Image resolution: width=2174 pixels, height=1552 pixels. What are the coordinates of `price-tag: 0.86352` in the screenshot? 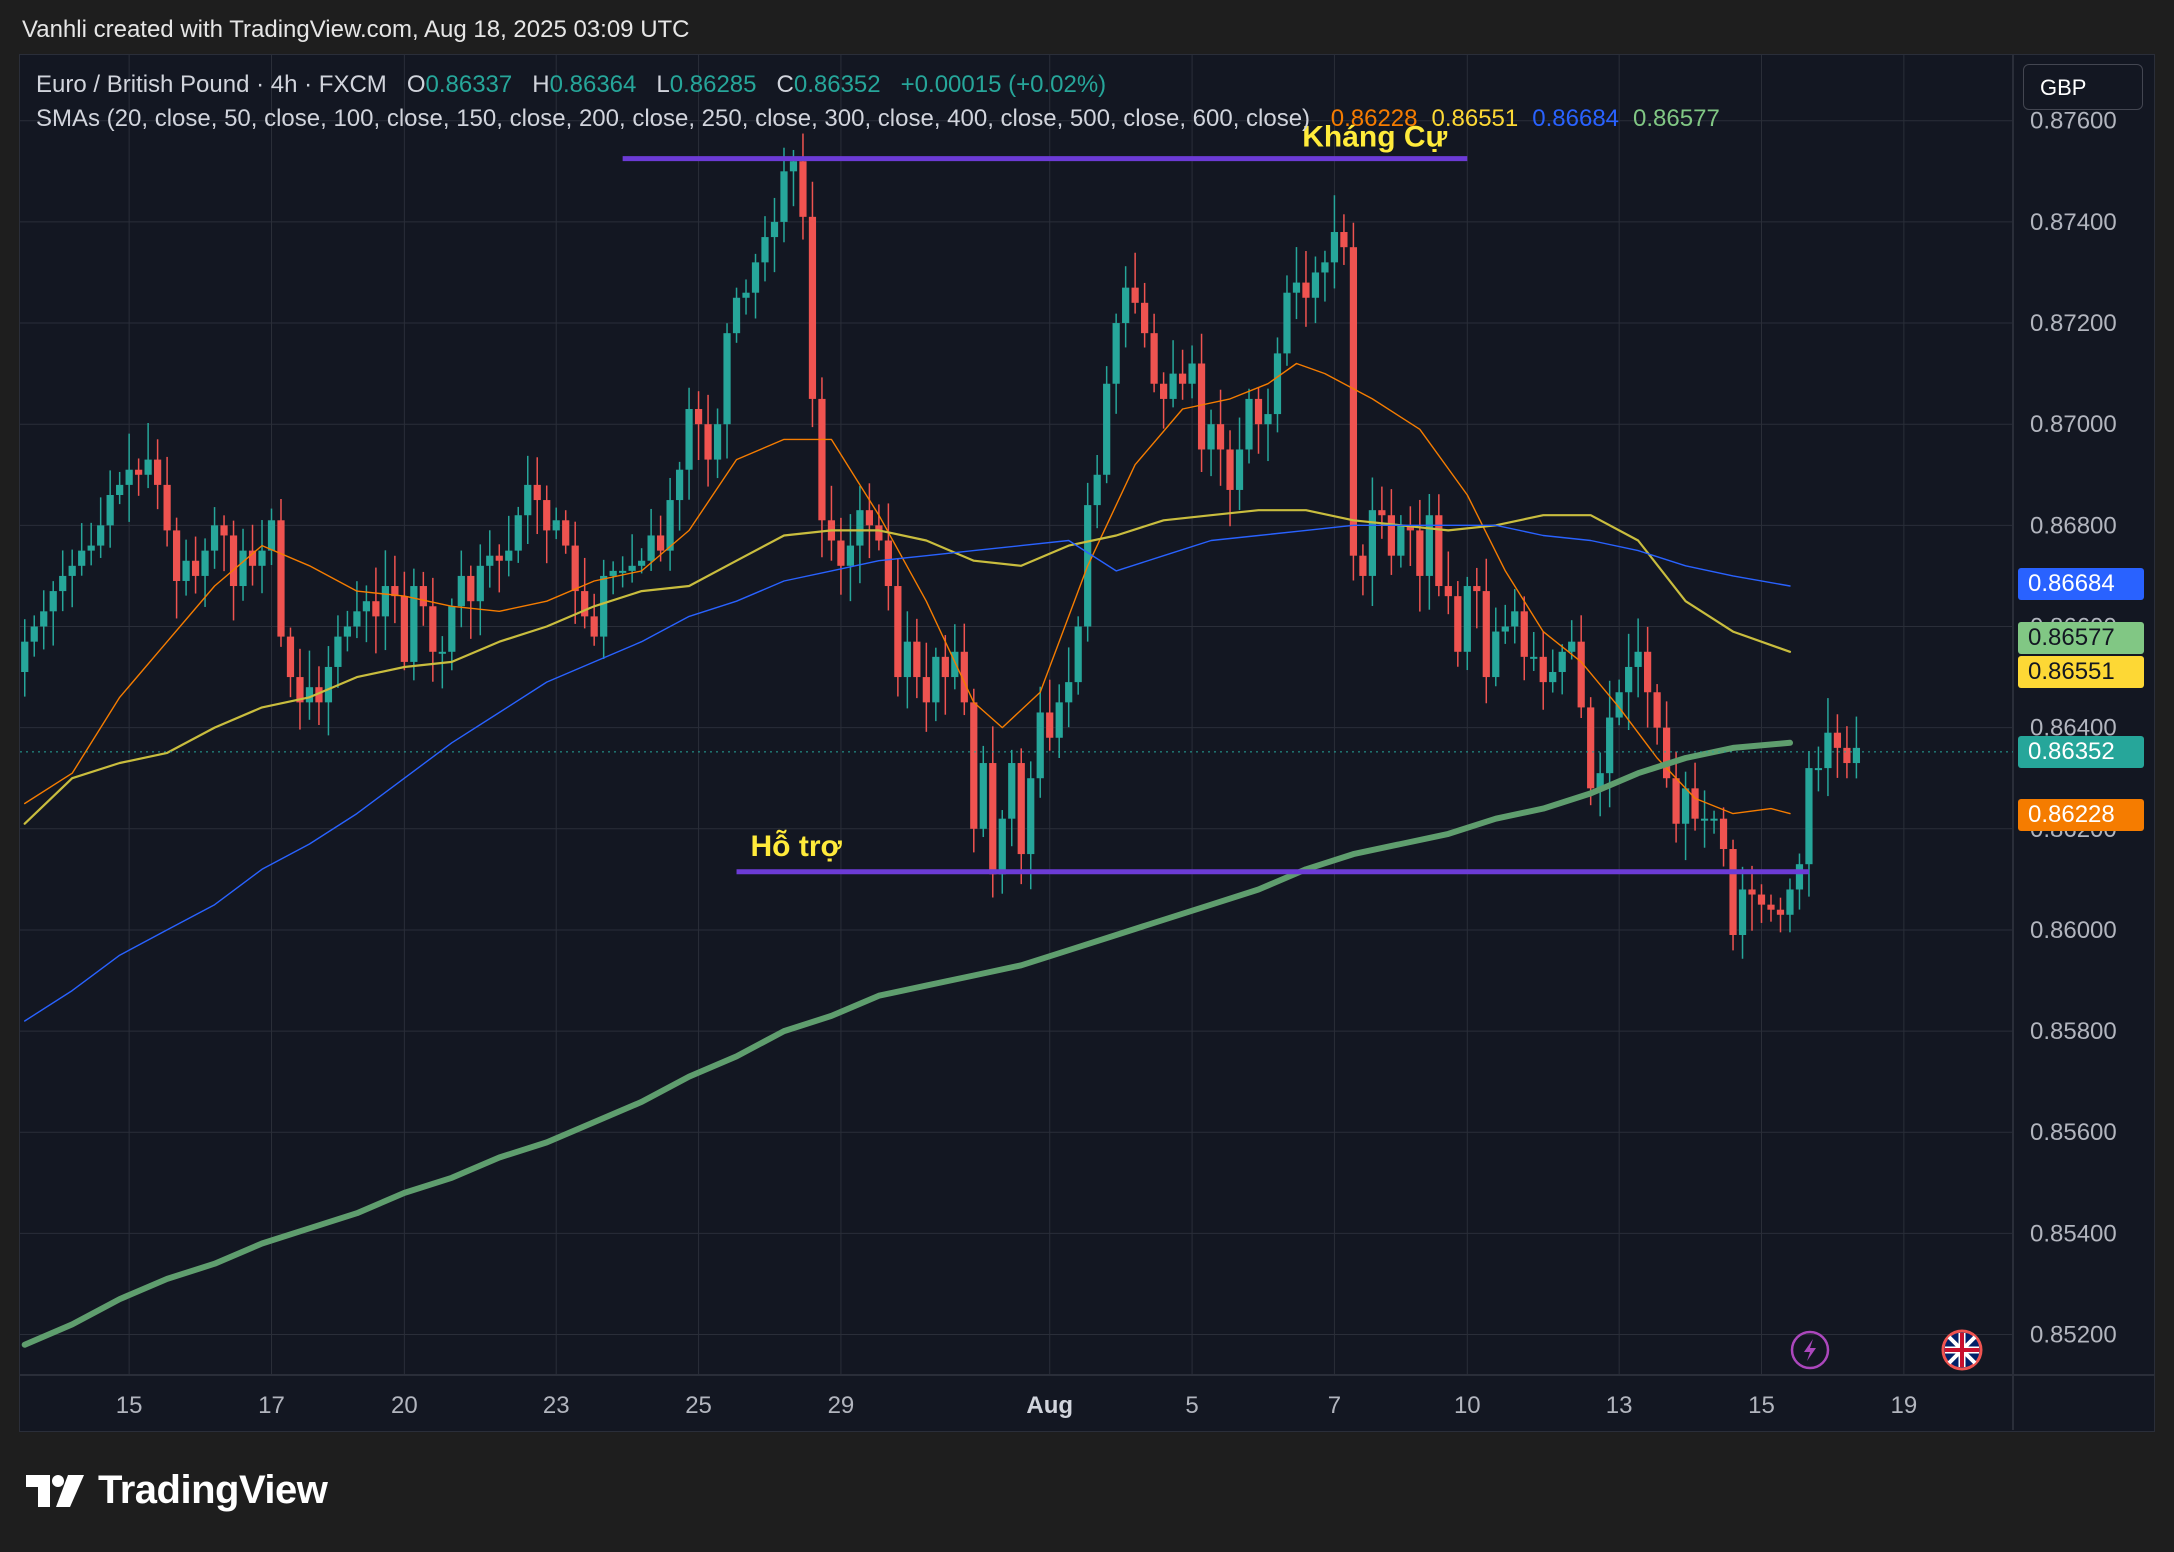 It's located at (2081, 751).